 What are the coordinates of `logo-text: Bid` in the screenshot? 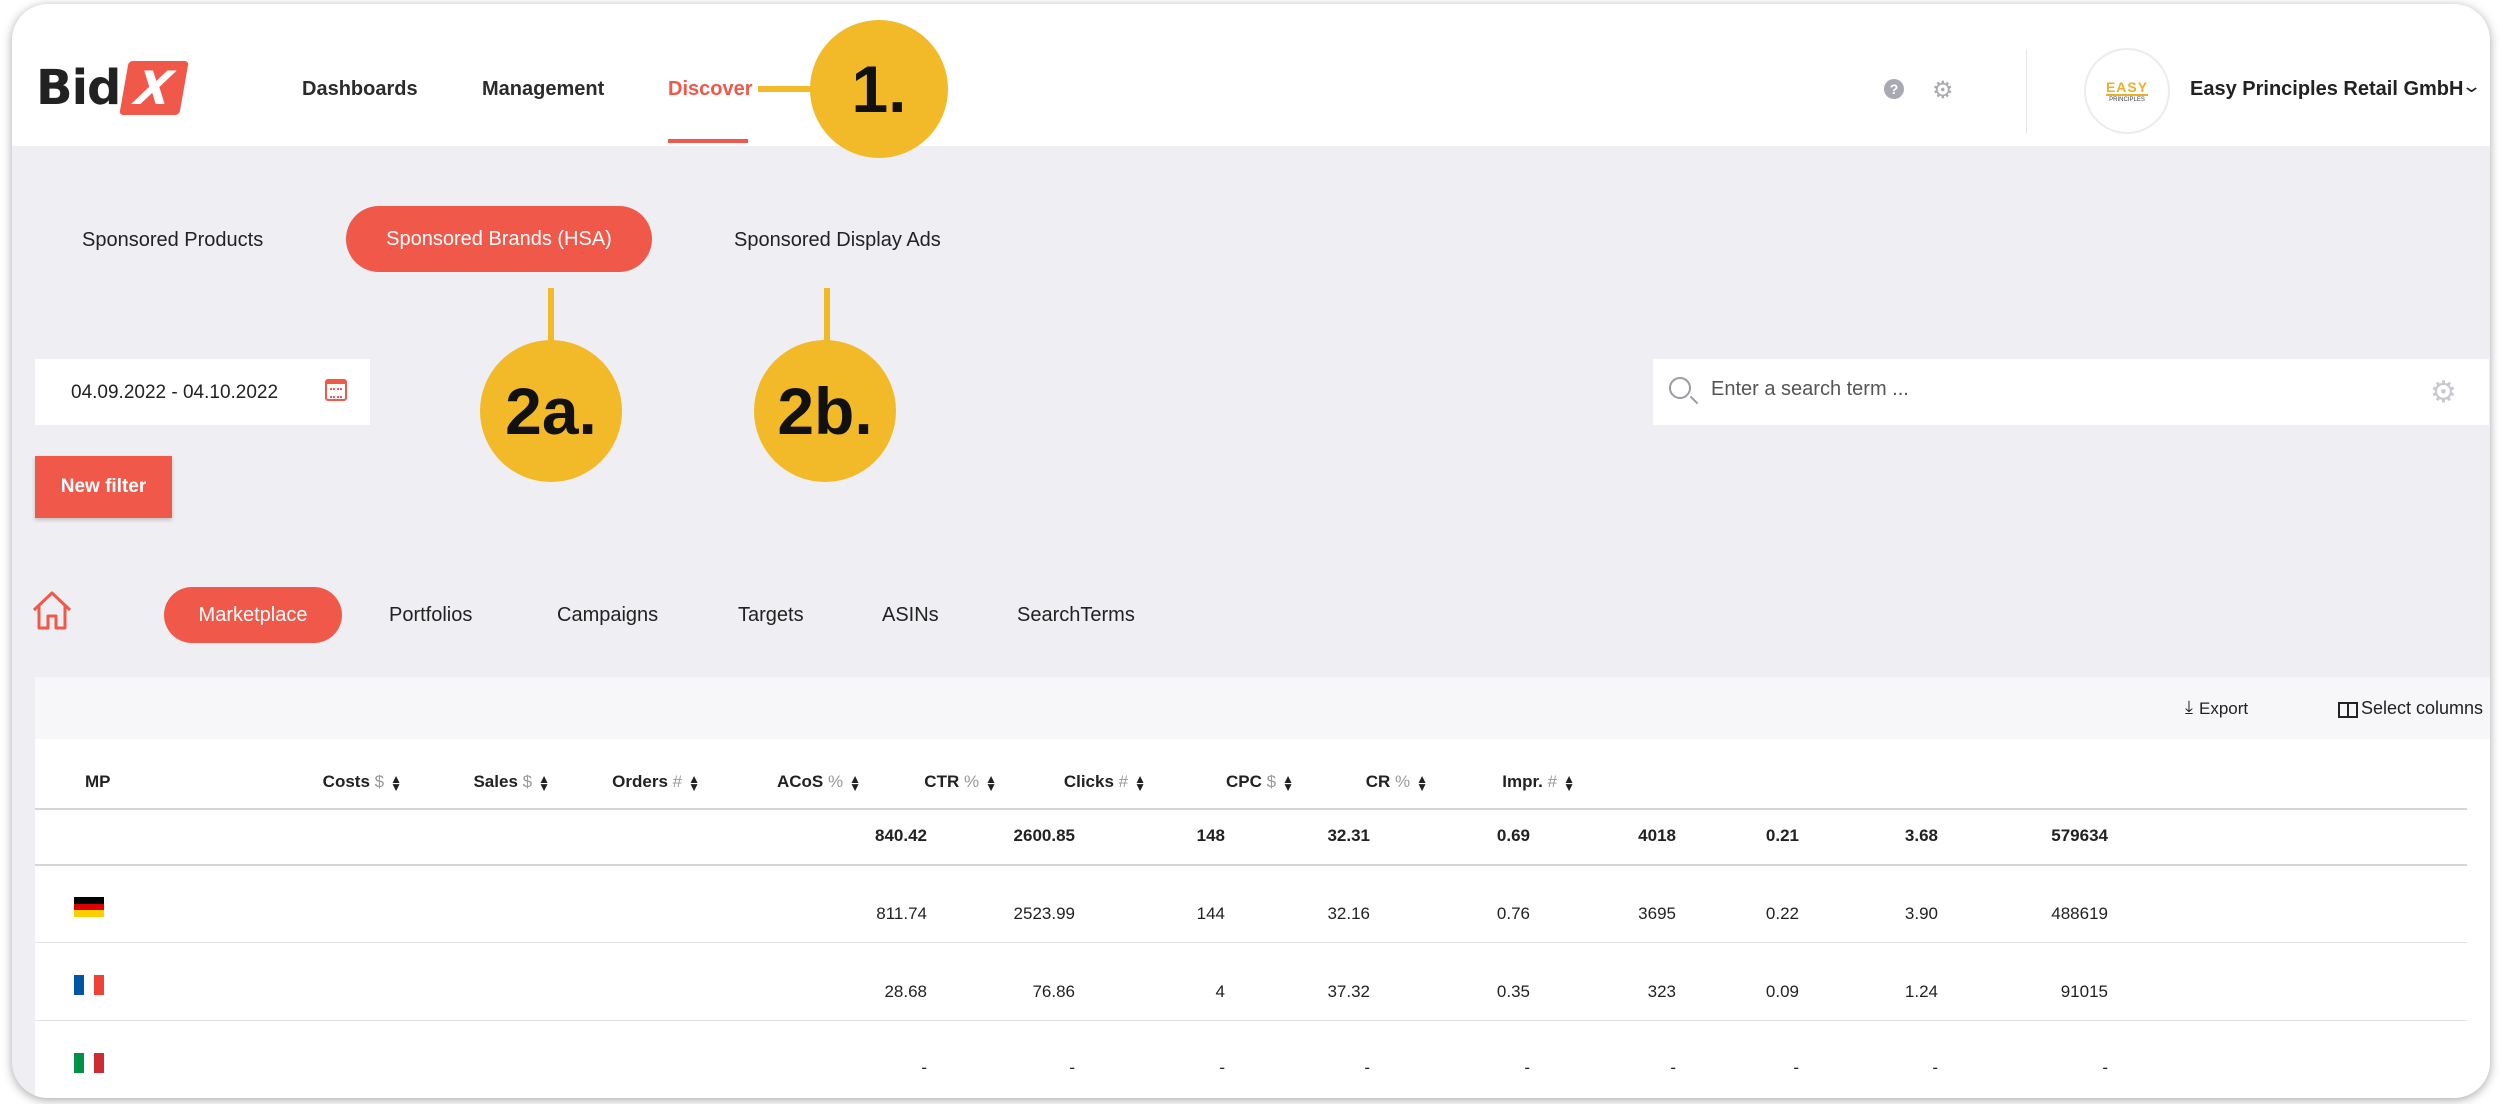 It's located at (78, 88).